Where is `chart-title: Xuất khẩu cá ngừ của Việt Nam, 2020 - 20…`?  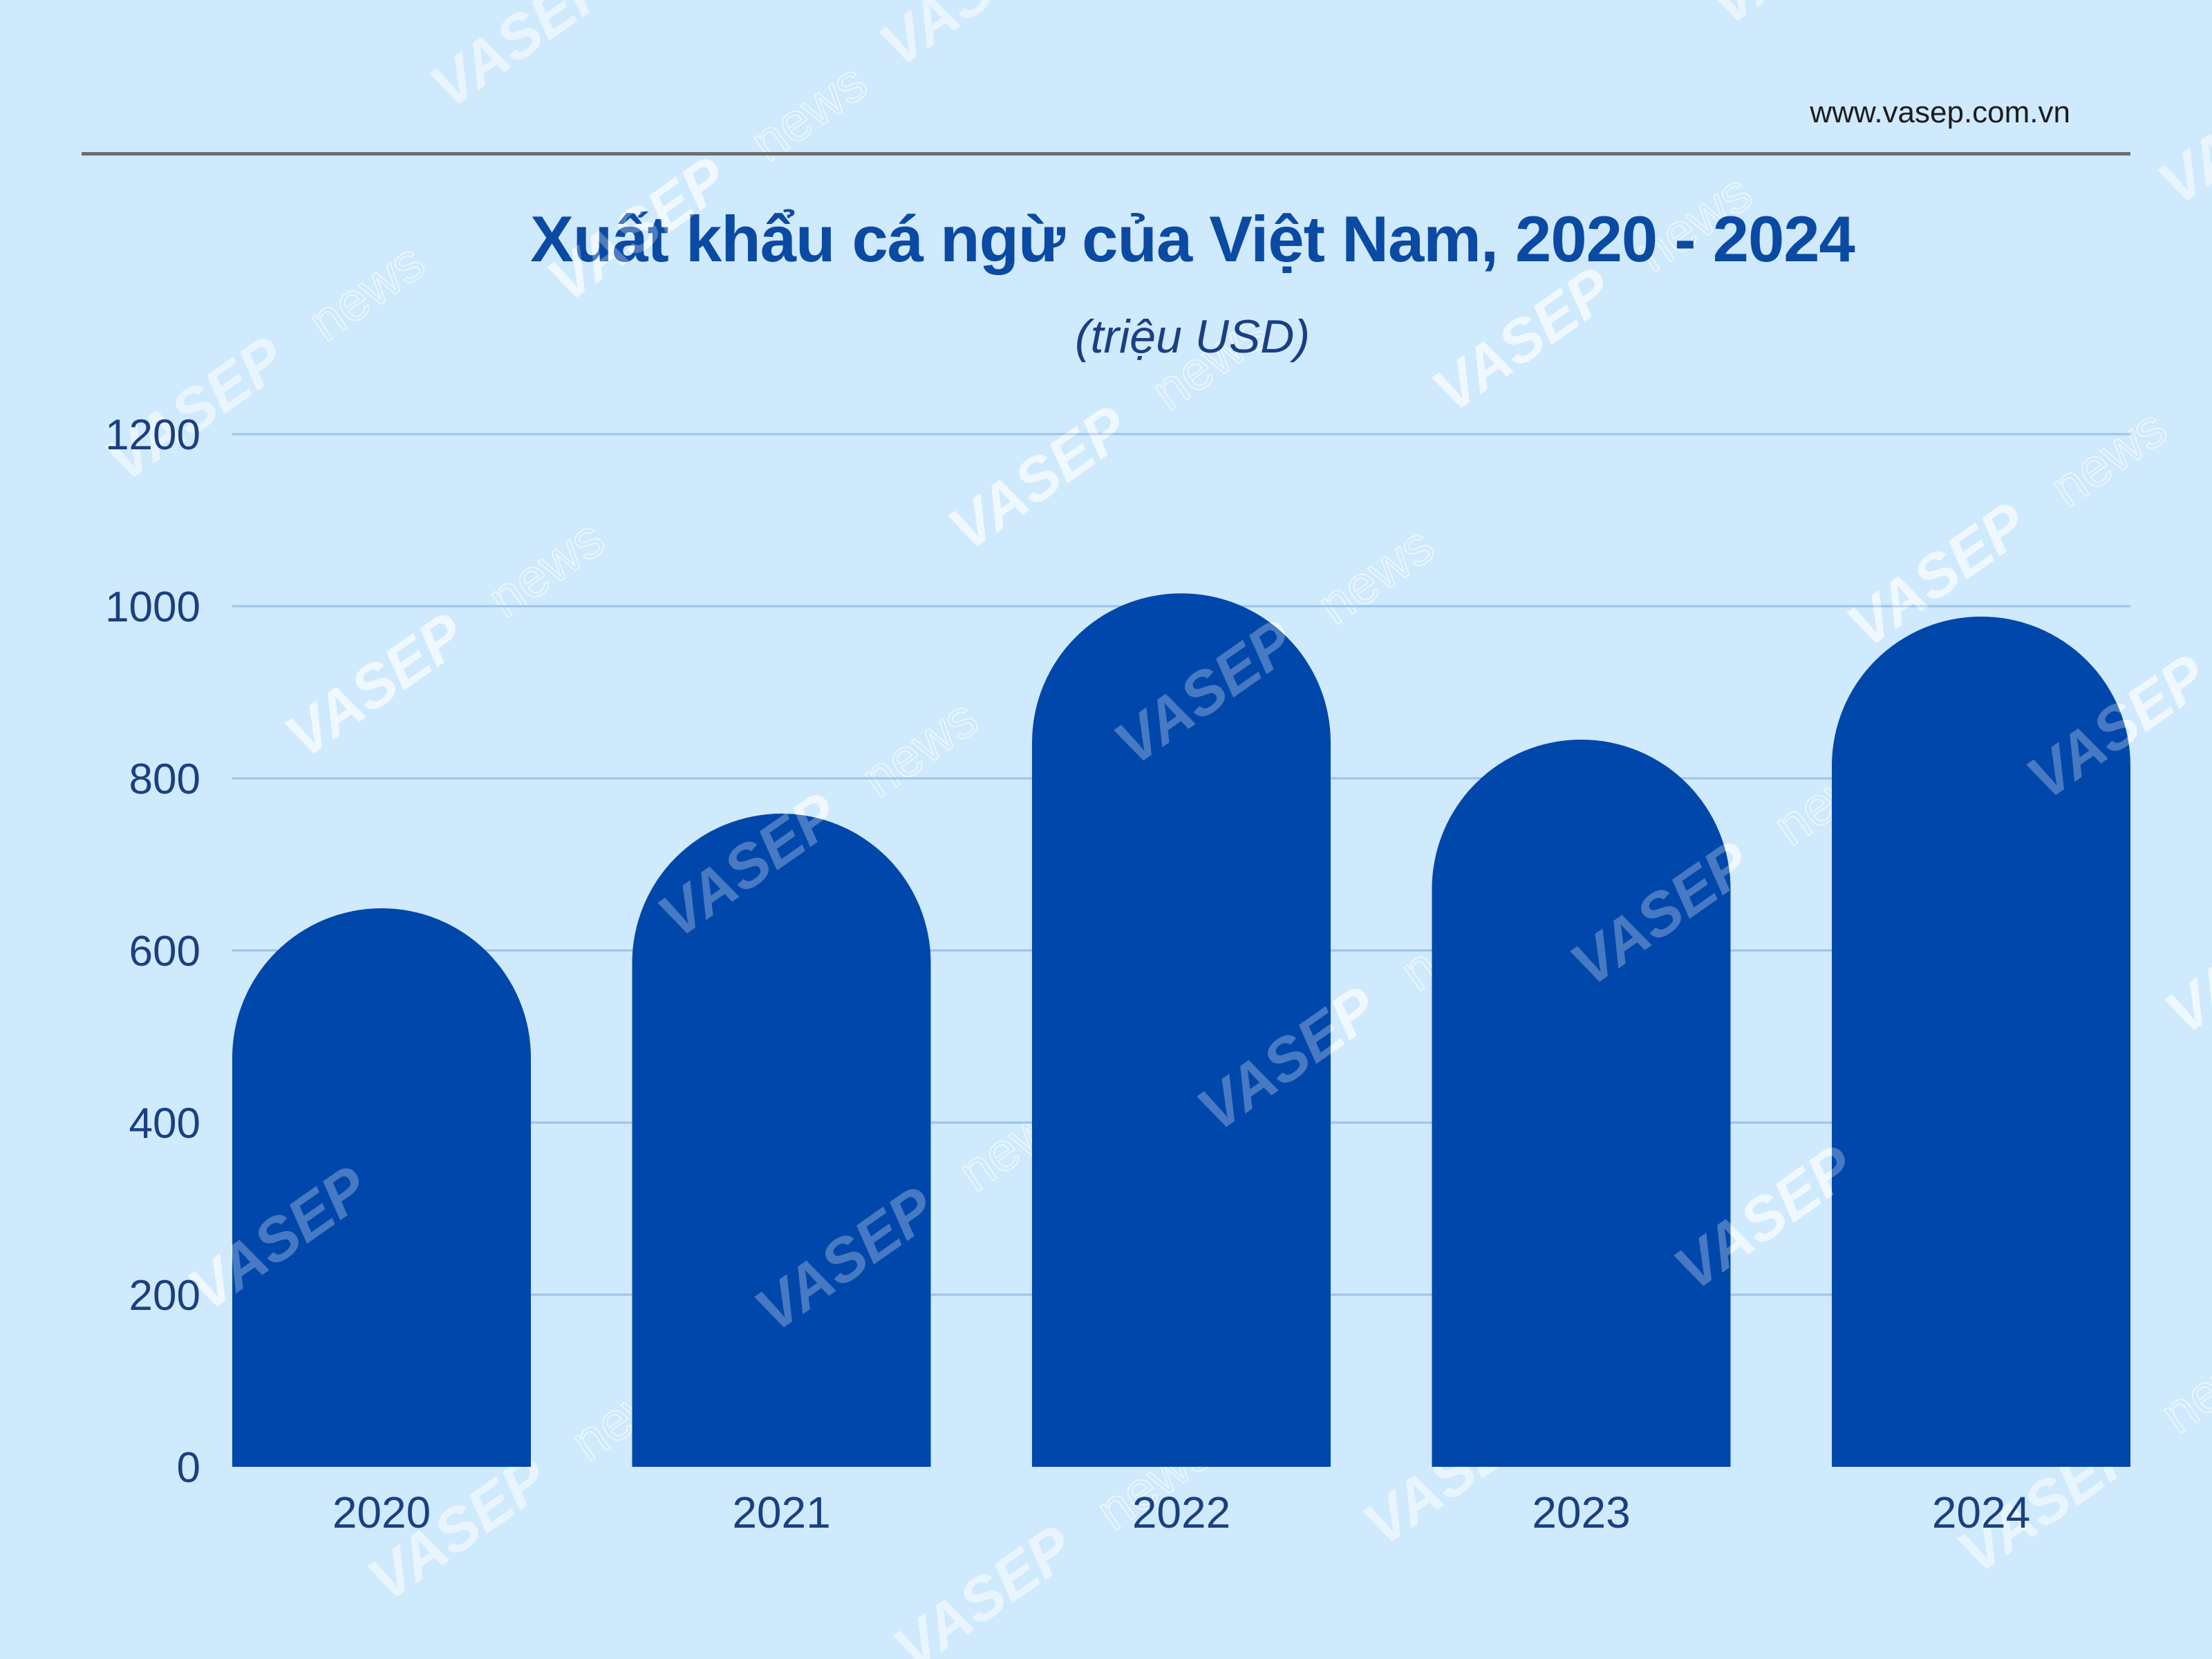
chart-title: Xuất khẩu cá ngừ của Việt Nam, 2020 - 20… is located at coordinates (1192, 239).